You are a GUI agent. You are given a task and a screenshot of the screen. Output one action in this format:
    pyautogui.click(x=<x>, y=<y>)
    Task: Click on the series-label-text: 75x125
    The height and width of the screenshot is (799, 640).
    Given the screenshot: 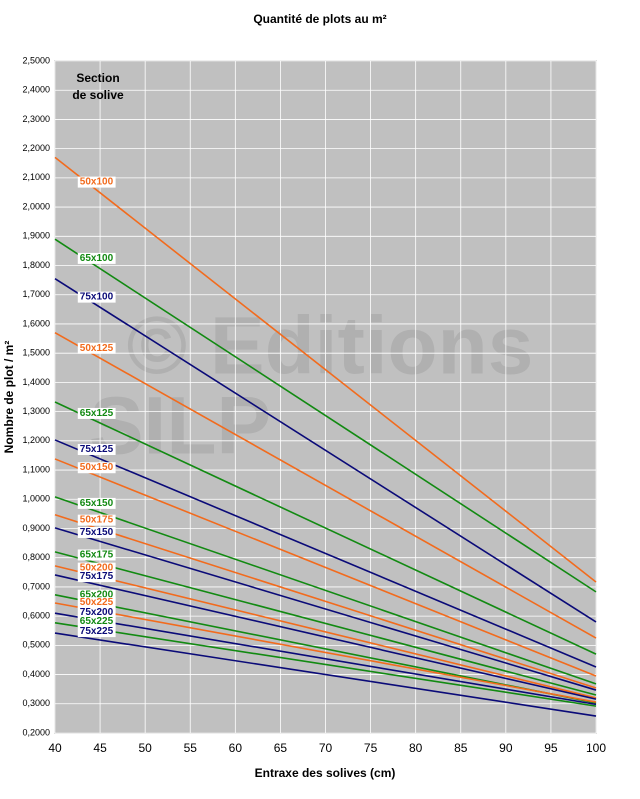 What is the action you would take?
    pyautogui.click(x=97, y=449)
    